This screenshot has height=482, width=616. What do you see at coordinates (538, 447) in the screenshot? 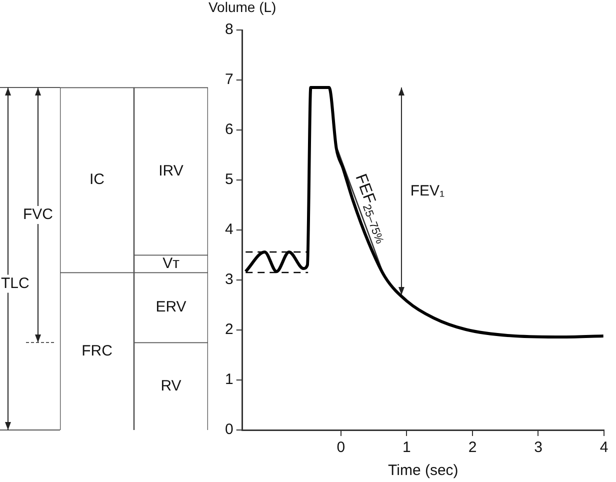
I see `x-tick-label: 3` at bounding box center [538, 447].